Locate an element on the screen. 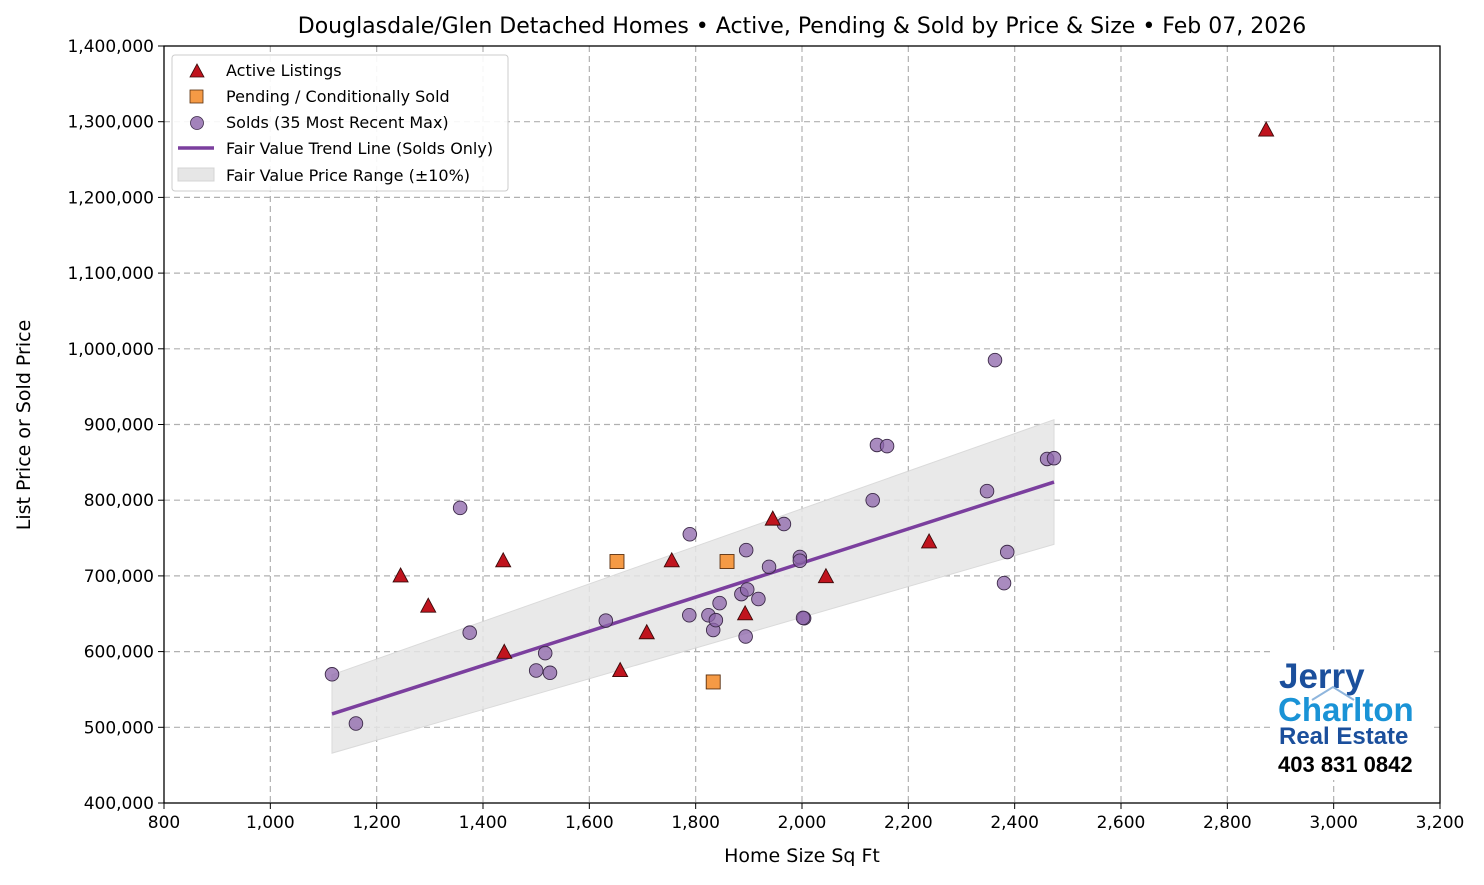 Image resolution: width=1484 pixels, height=885 pixels. legend-circle-icon is located at coordinates (197, 123).